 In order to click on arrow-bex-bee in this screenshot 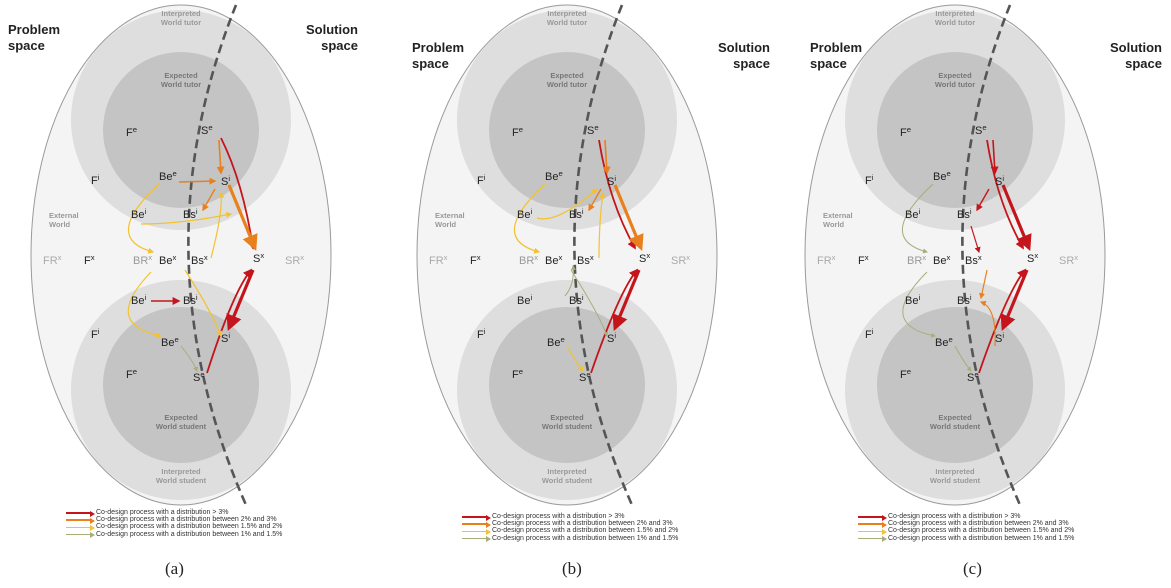, I will do `click(145, 304)`.